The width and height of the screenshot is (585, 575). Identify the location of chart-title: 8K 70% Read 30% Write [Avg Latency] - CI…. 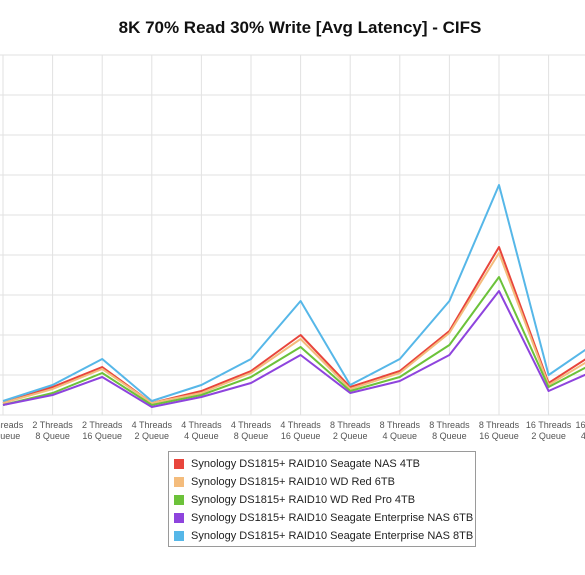
(300, 27).